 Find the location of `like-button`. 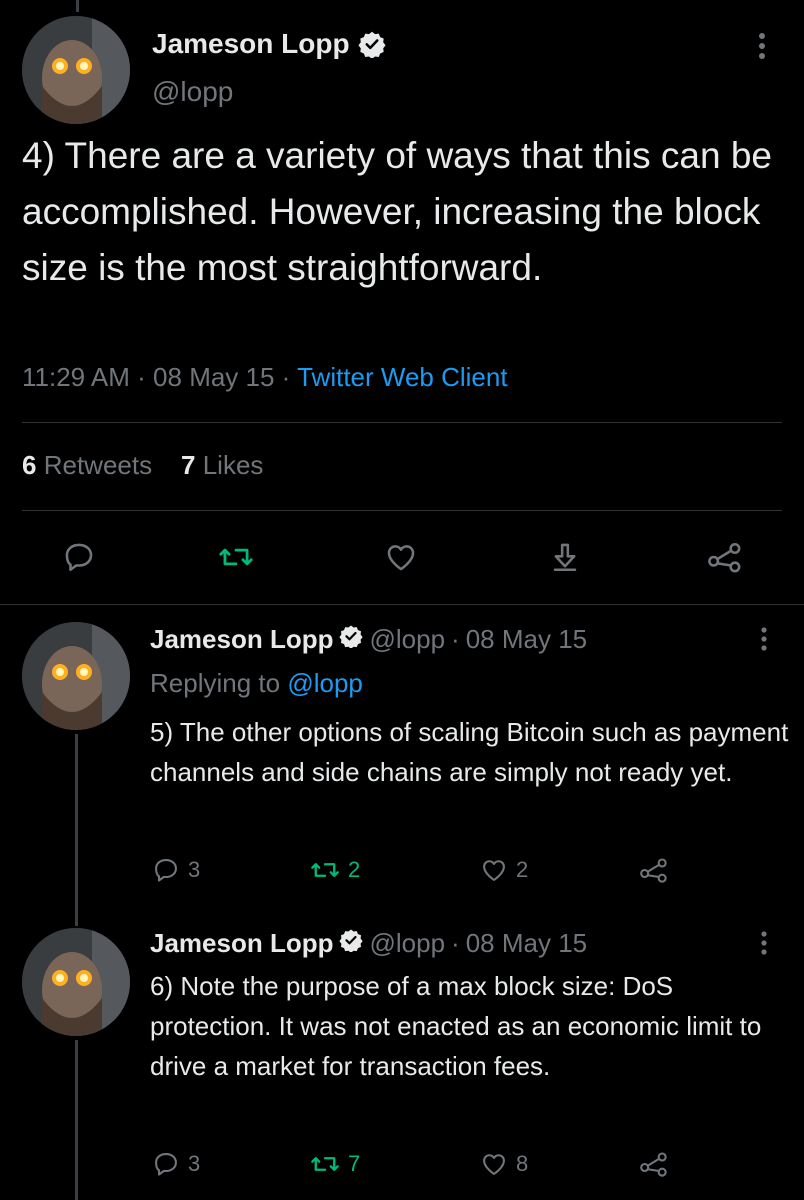

like-button is located at coordinates (401, 557).